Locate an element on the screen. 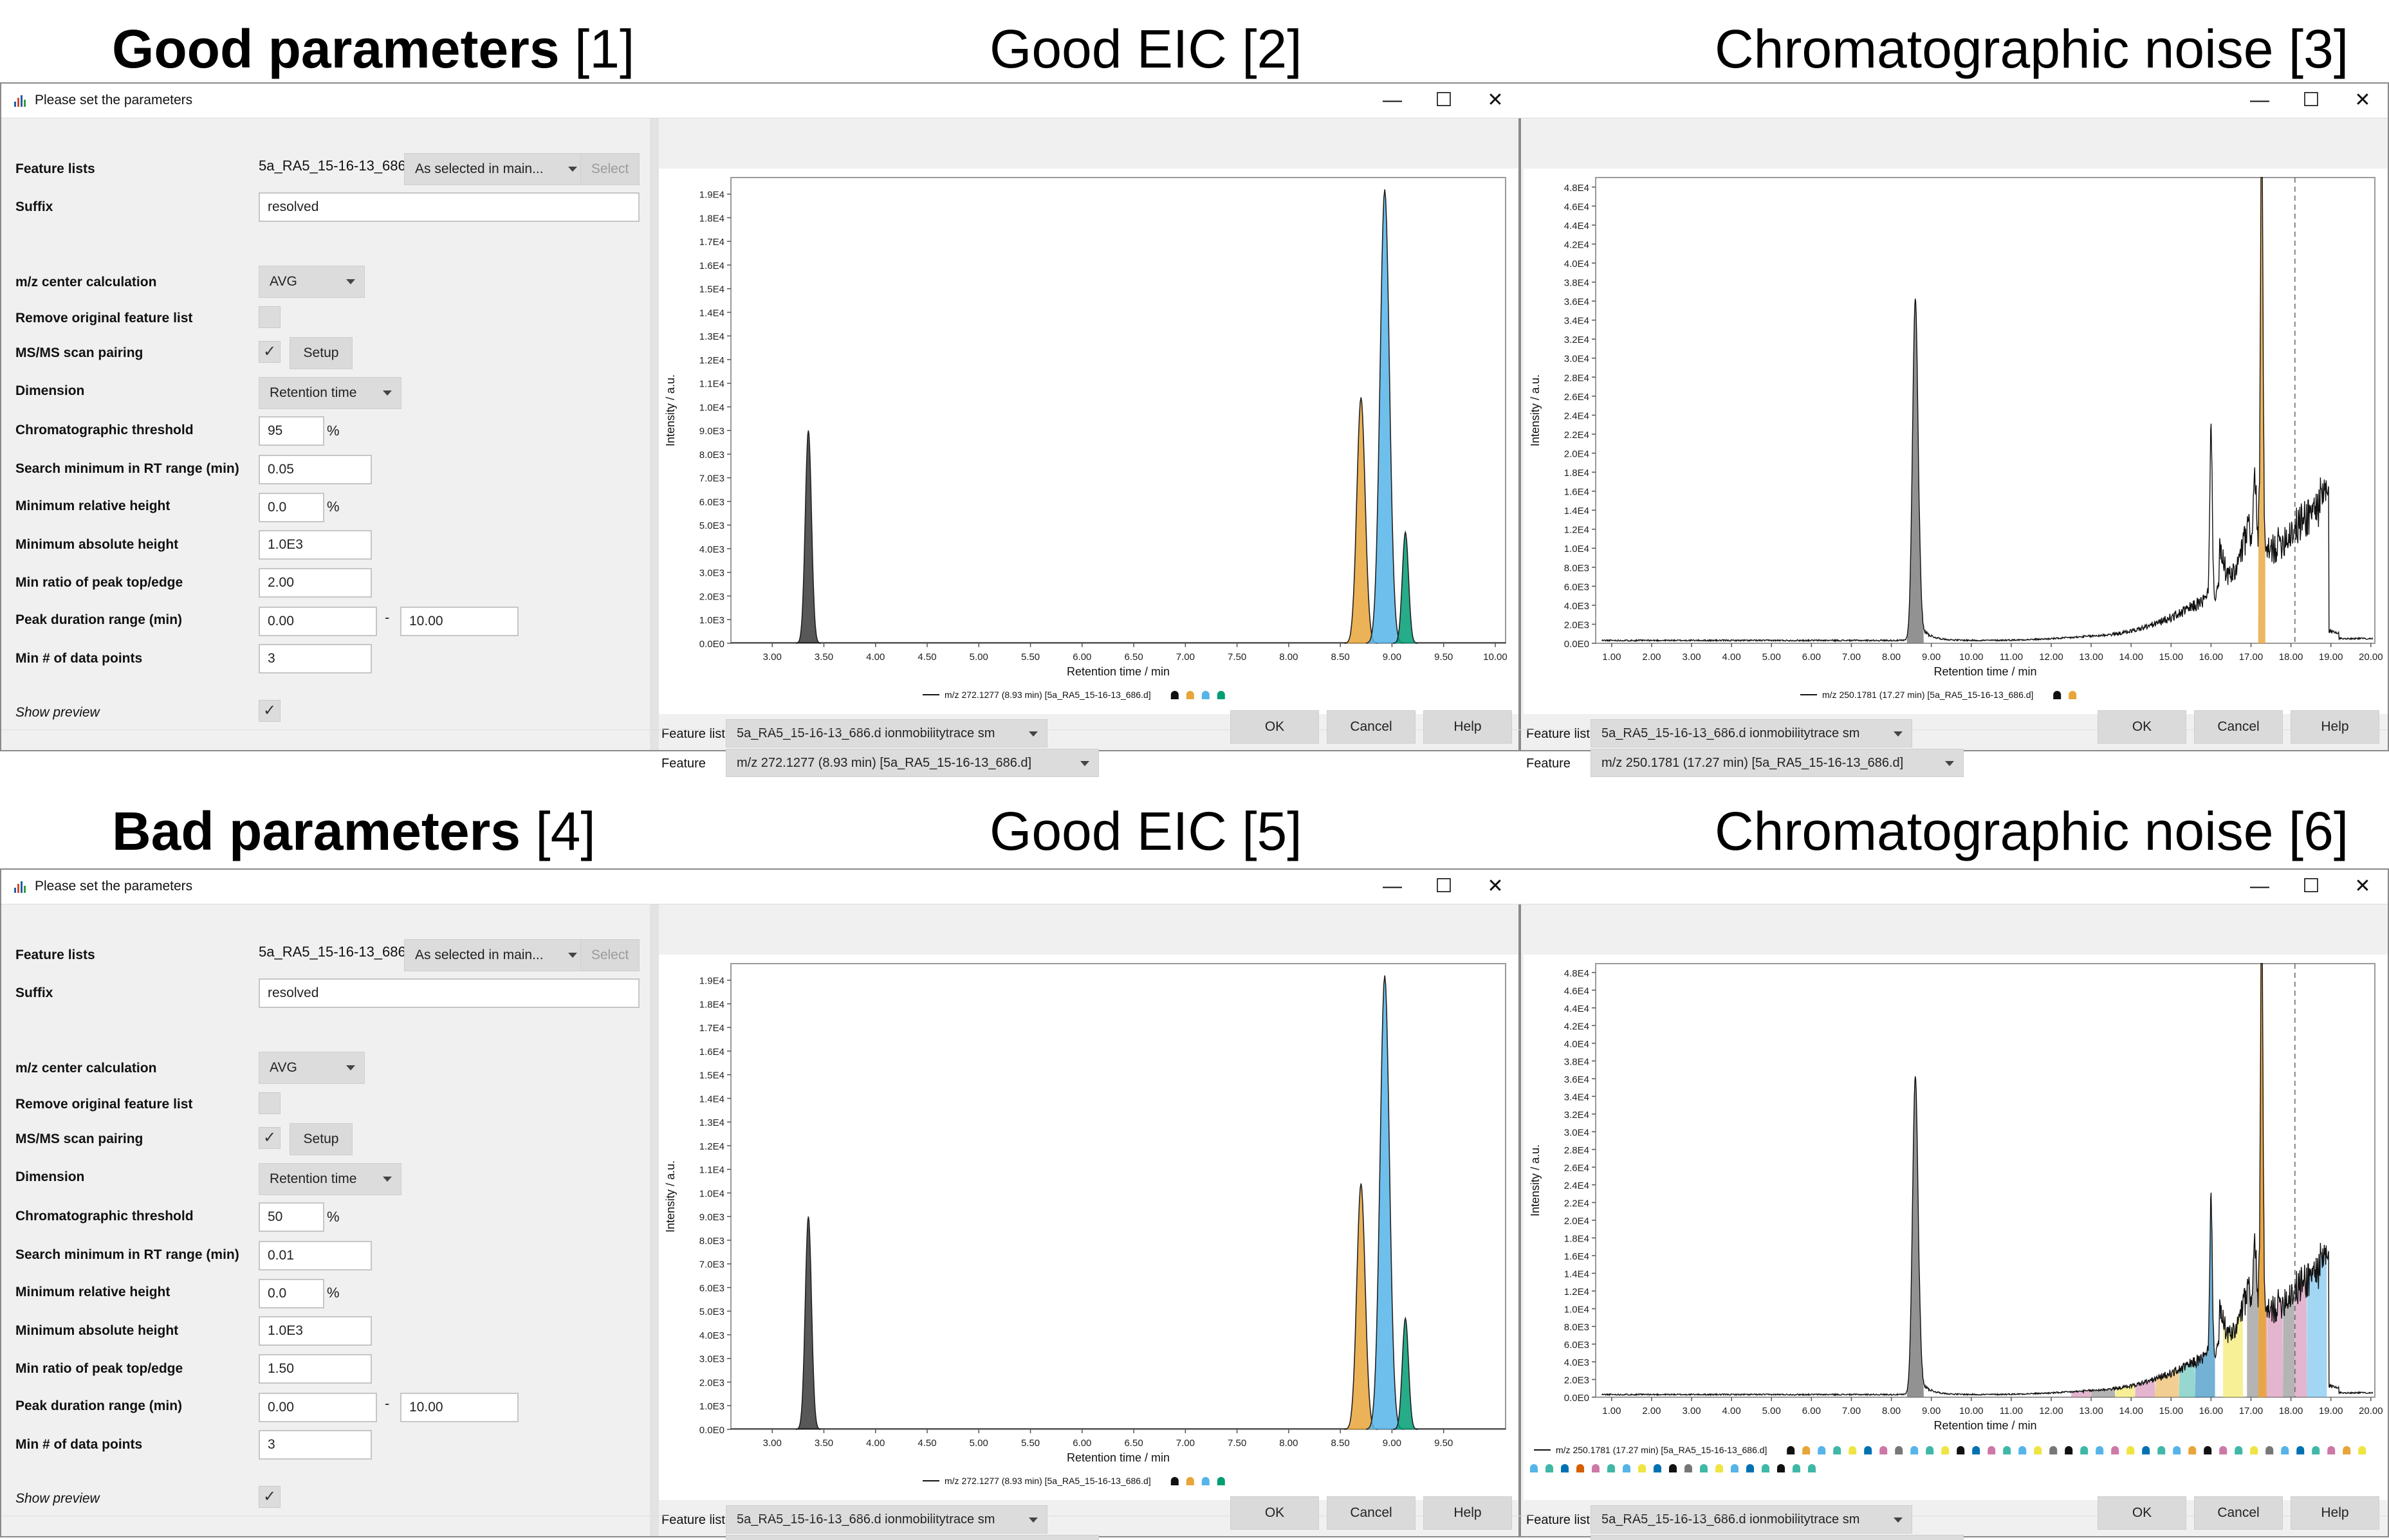 The image size is (2389, 1540). x-tick-label: 4.00 is located at coordinates (876, 1443).